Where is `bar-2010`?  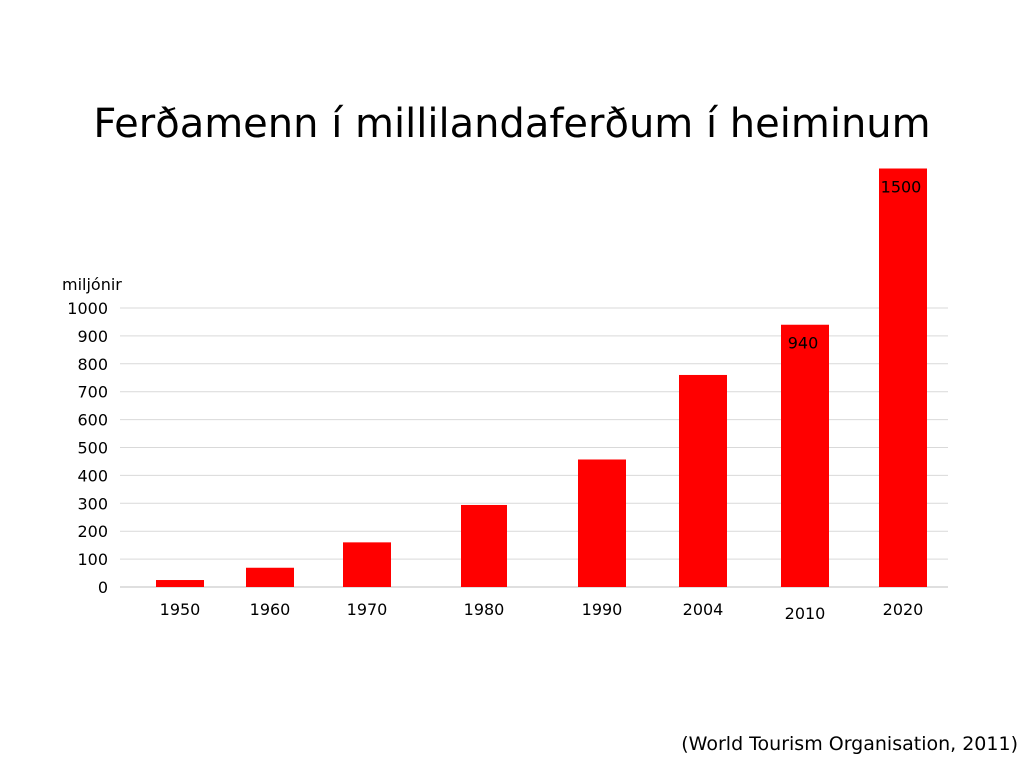
bar-2010 is located at coordinates (805, 455).